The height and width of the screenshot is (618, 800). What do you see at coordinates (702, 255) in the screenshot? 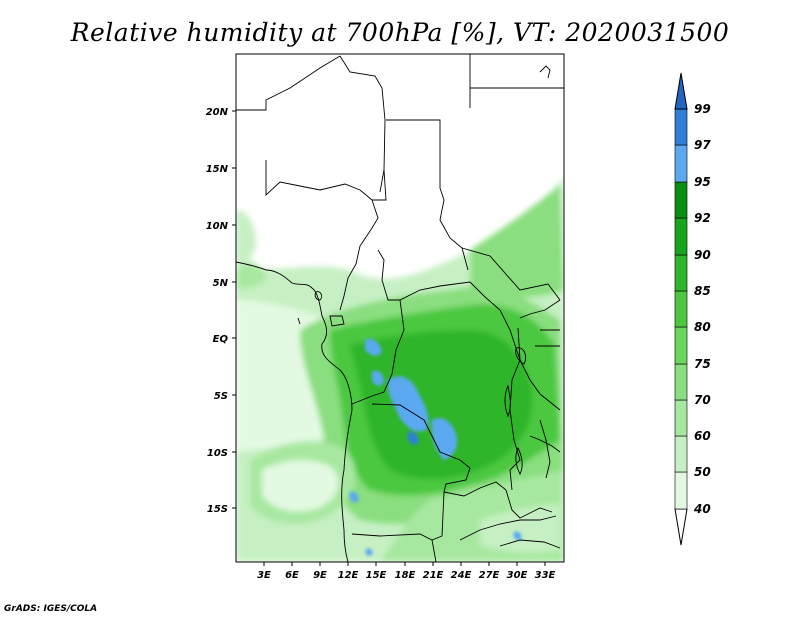
I see `colorbar-label: 90` at bounding box center [702, 255].